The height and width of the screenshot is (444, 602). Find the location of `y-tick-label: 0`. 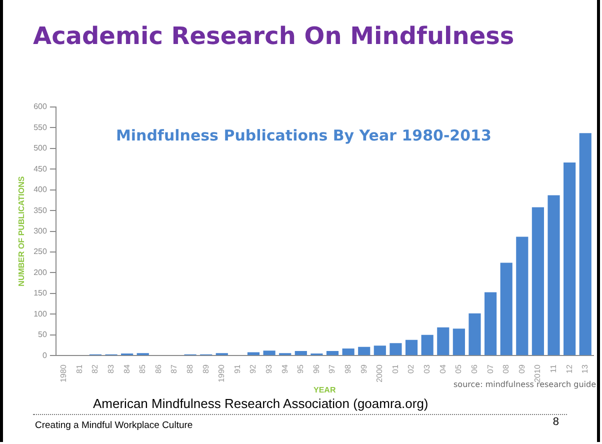

y-tick-label: 0 is located at coordinates (45, 355).